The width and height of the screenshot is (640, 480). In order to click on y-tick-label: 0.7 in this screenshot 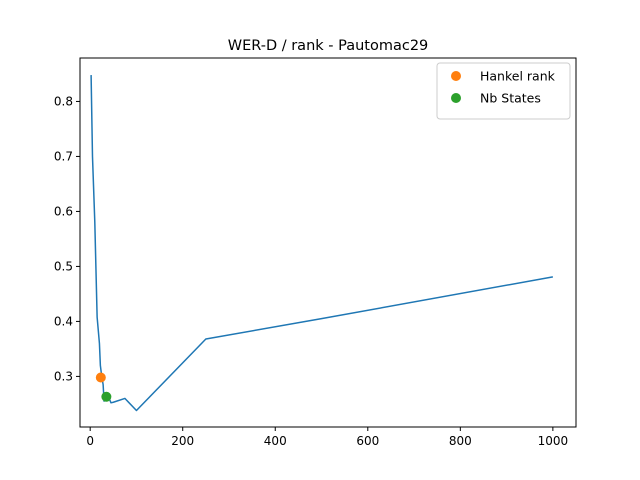, I will do `click(63, 156)`.